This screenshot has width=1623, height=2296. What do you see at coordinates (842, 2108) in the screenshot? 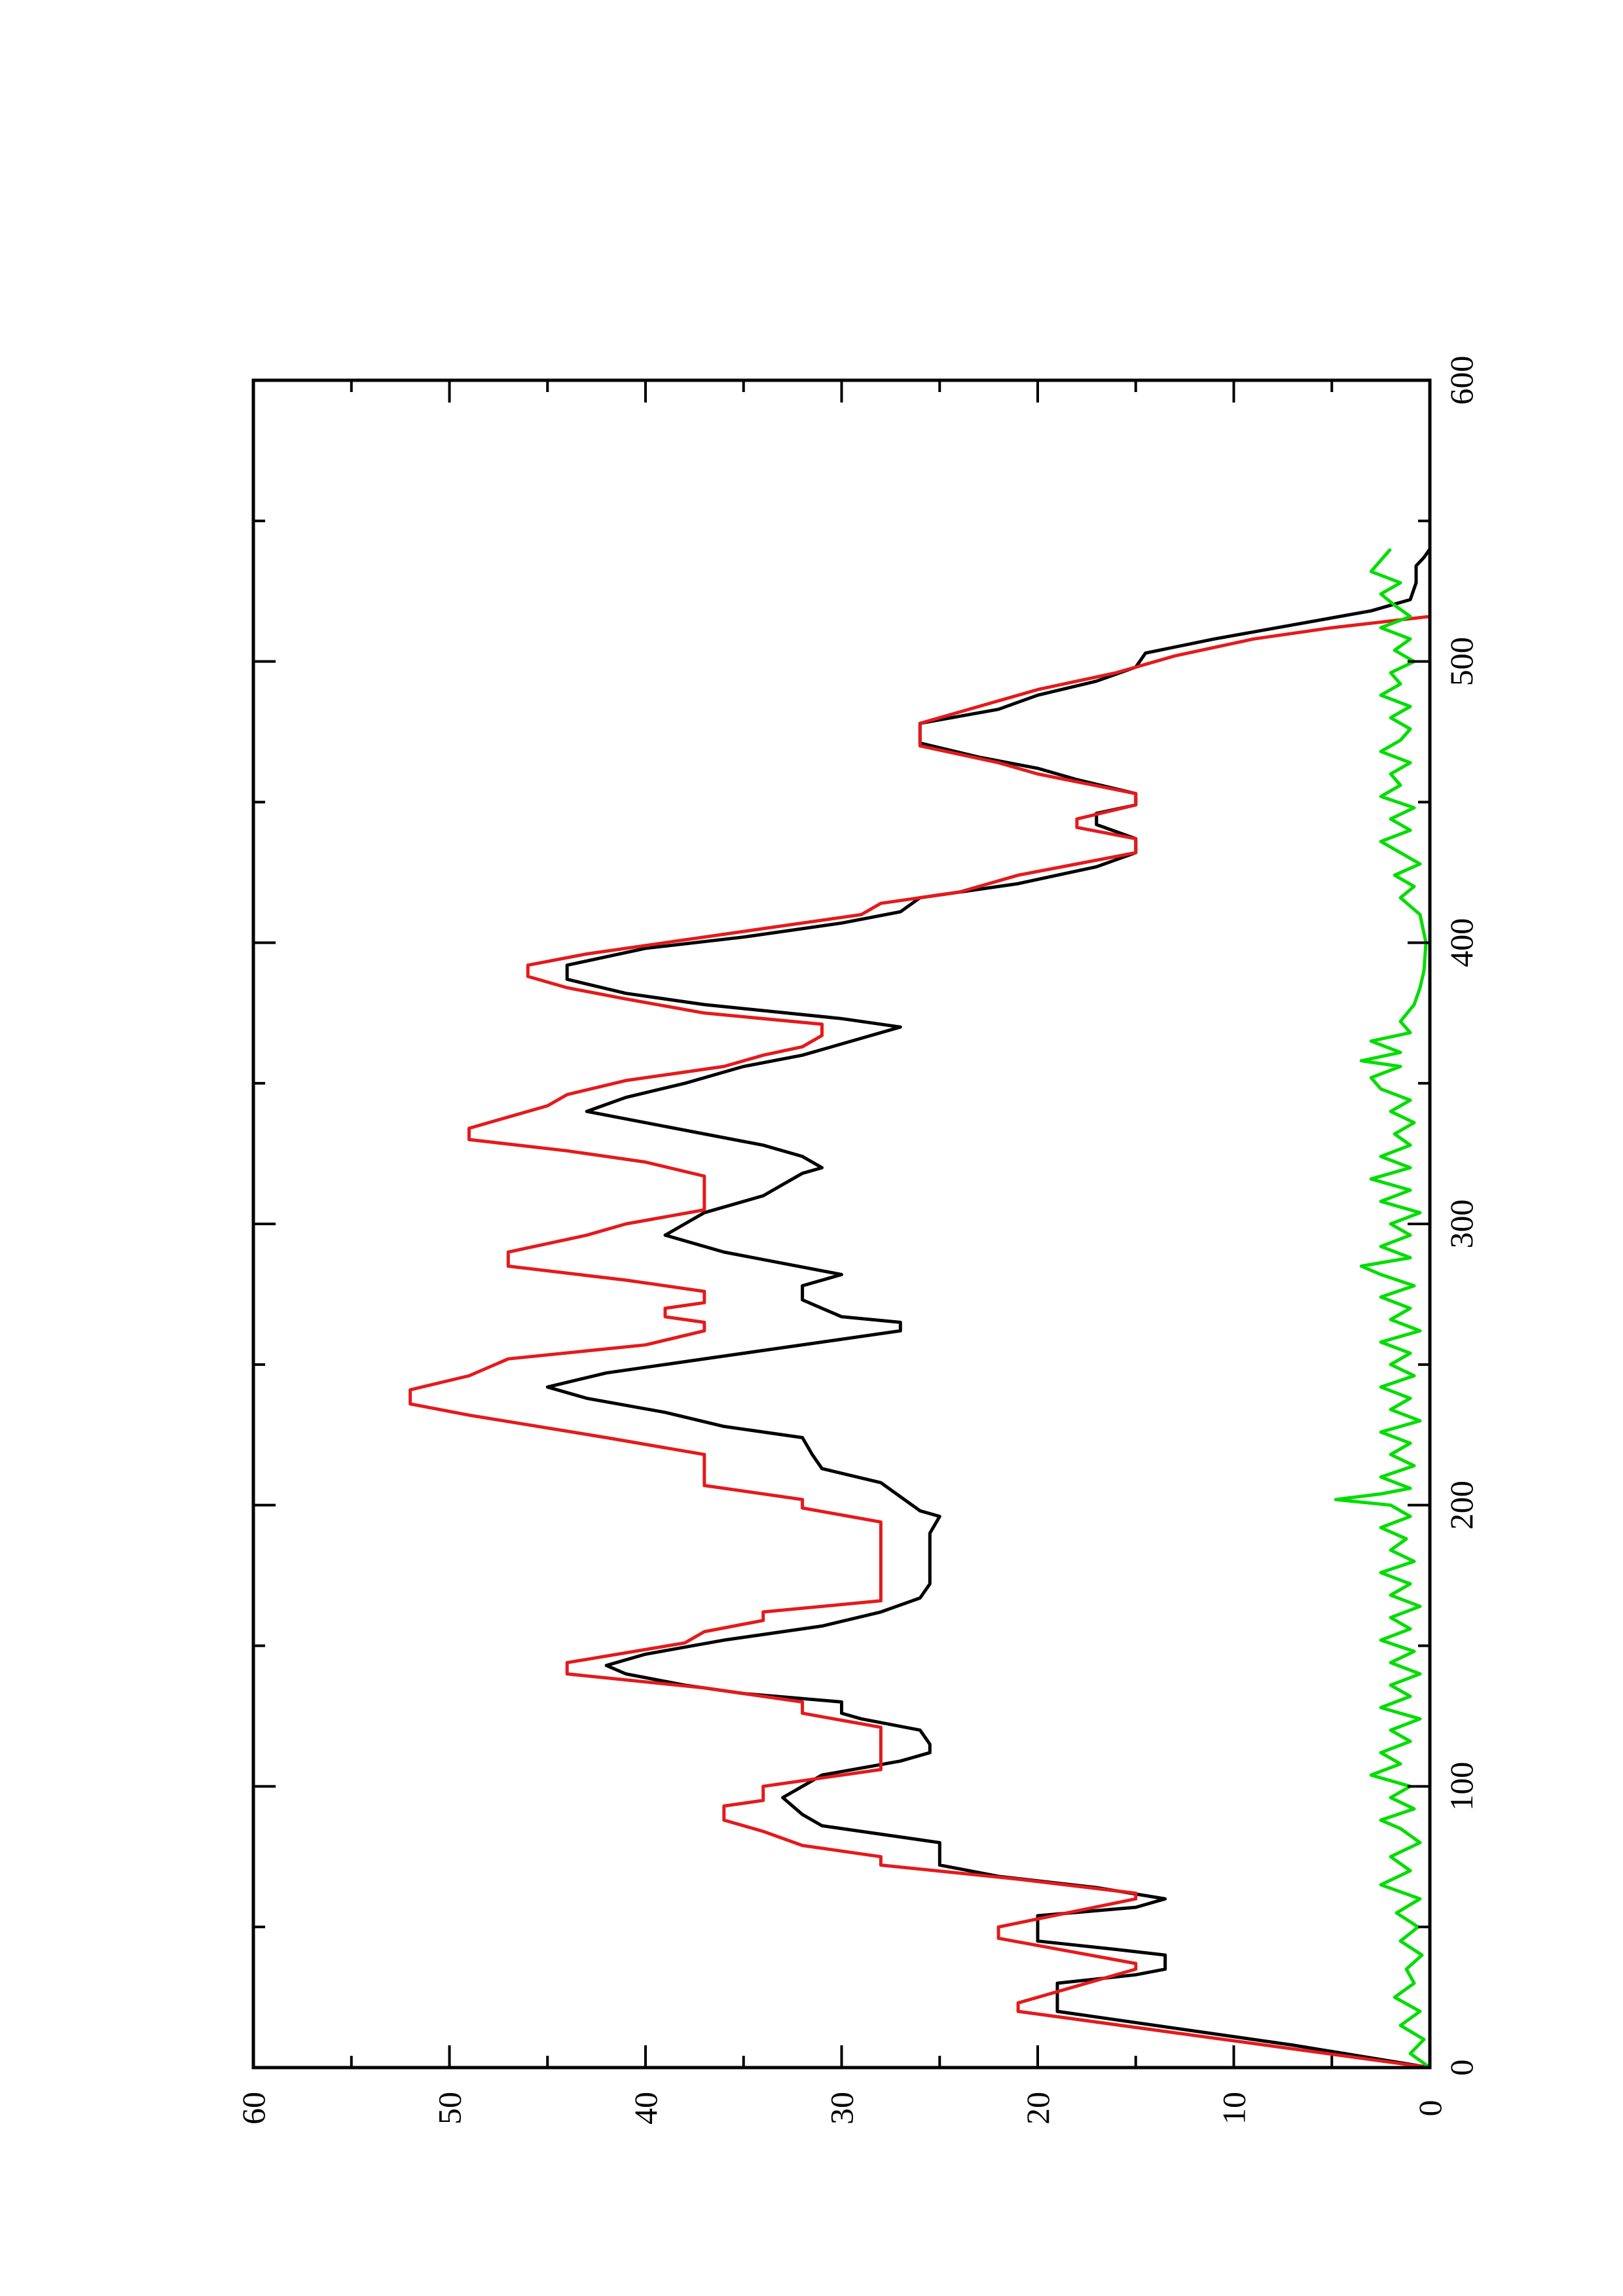
I see `y-tick-label-30: 30` at bounding box center [842, 2108].